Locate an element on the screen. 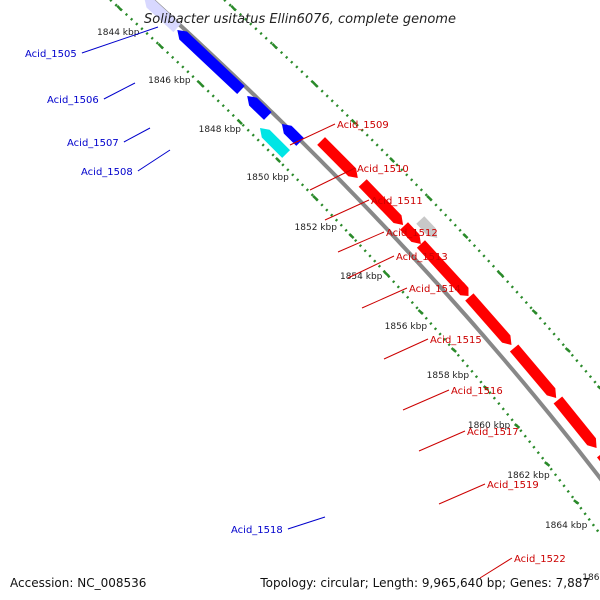 This screenshot has height=600, width=600. gene-acid-1506b is located at coordinates (259, 108).